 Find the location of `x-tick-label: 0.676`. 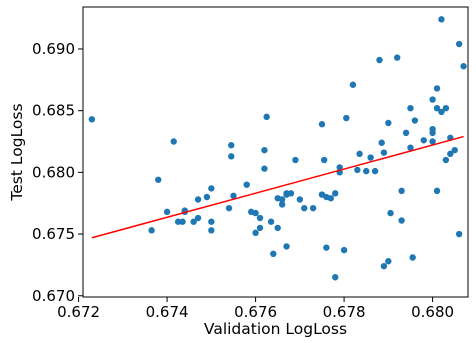

x-tick-label: 0.676 is located at coordinates (255, 312).